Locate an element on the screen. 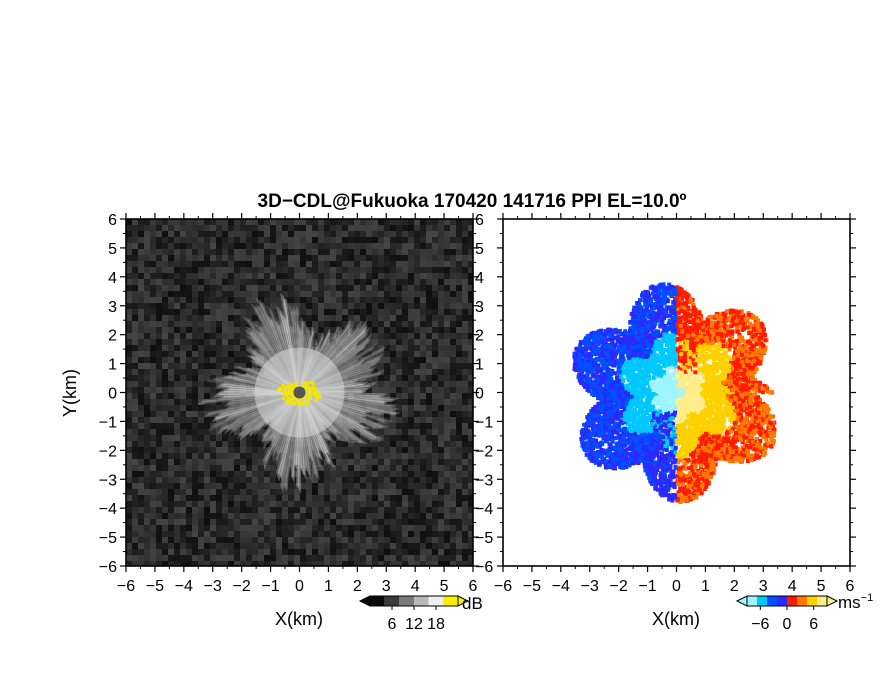 This screenshot has width=880, height=680. velocity-pixel is located at coordinates (756, 438).